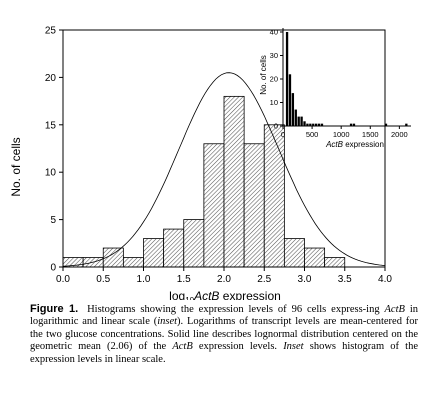  I want to click on inset-x-tick-label: 1000, so click(341, 134).